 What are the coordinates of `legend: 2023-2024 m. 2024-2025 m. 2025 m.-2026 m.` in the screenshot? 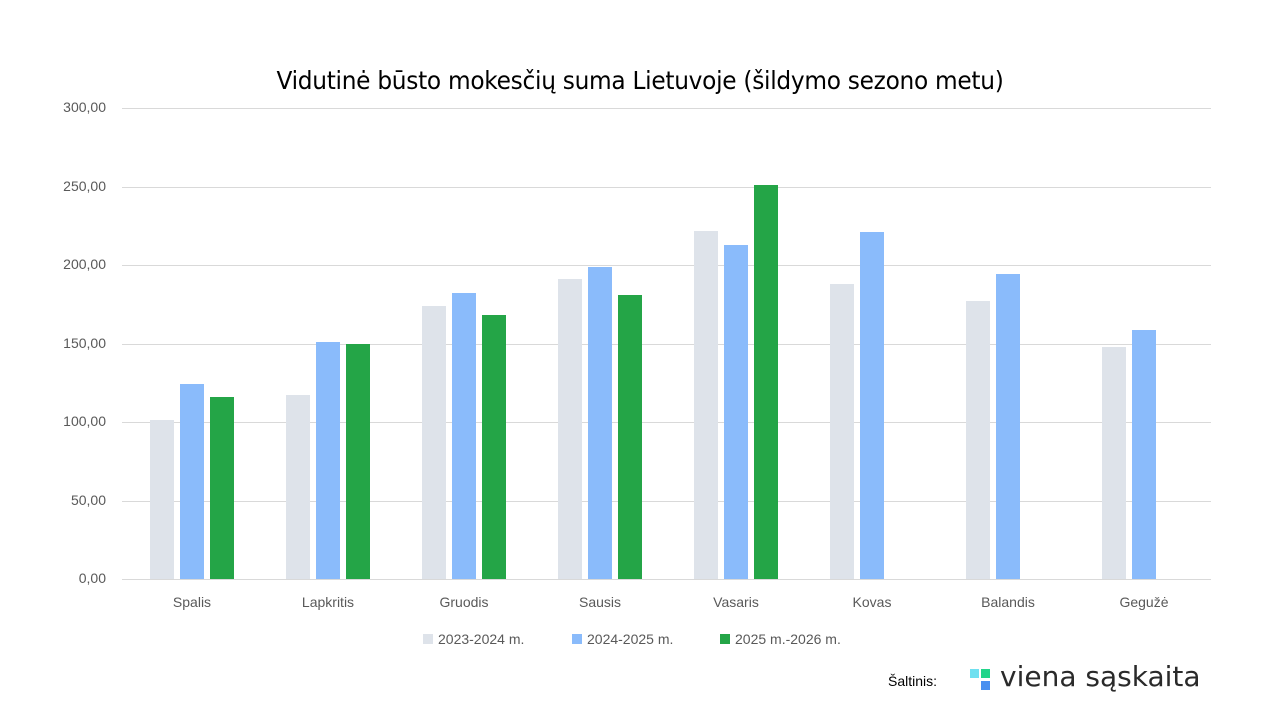 It's located at (640, 641).